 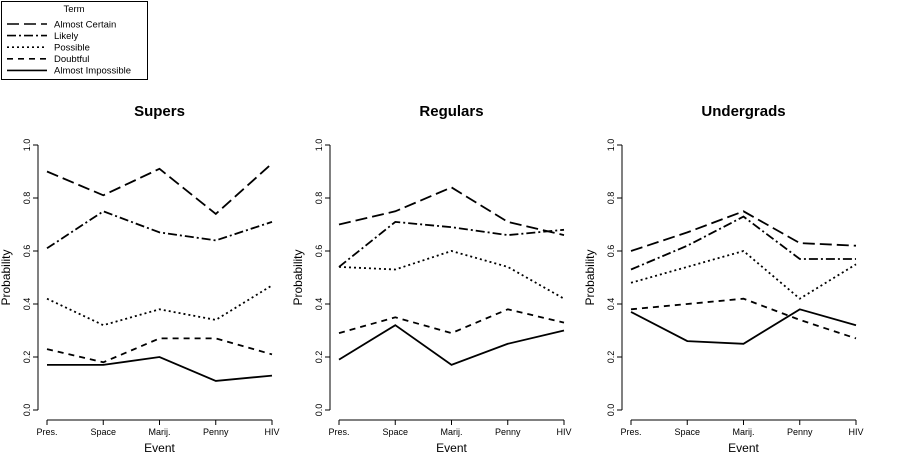 What do you see at coordinates (85, 24) in the screenshot?
I see `legend-item-label: Almost Certain` at bounding box center [85, 24].